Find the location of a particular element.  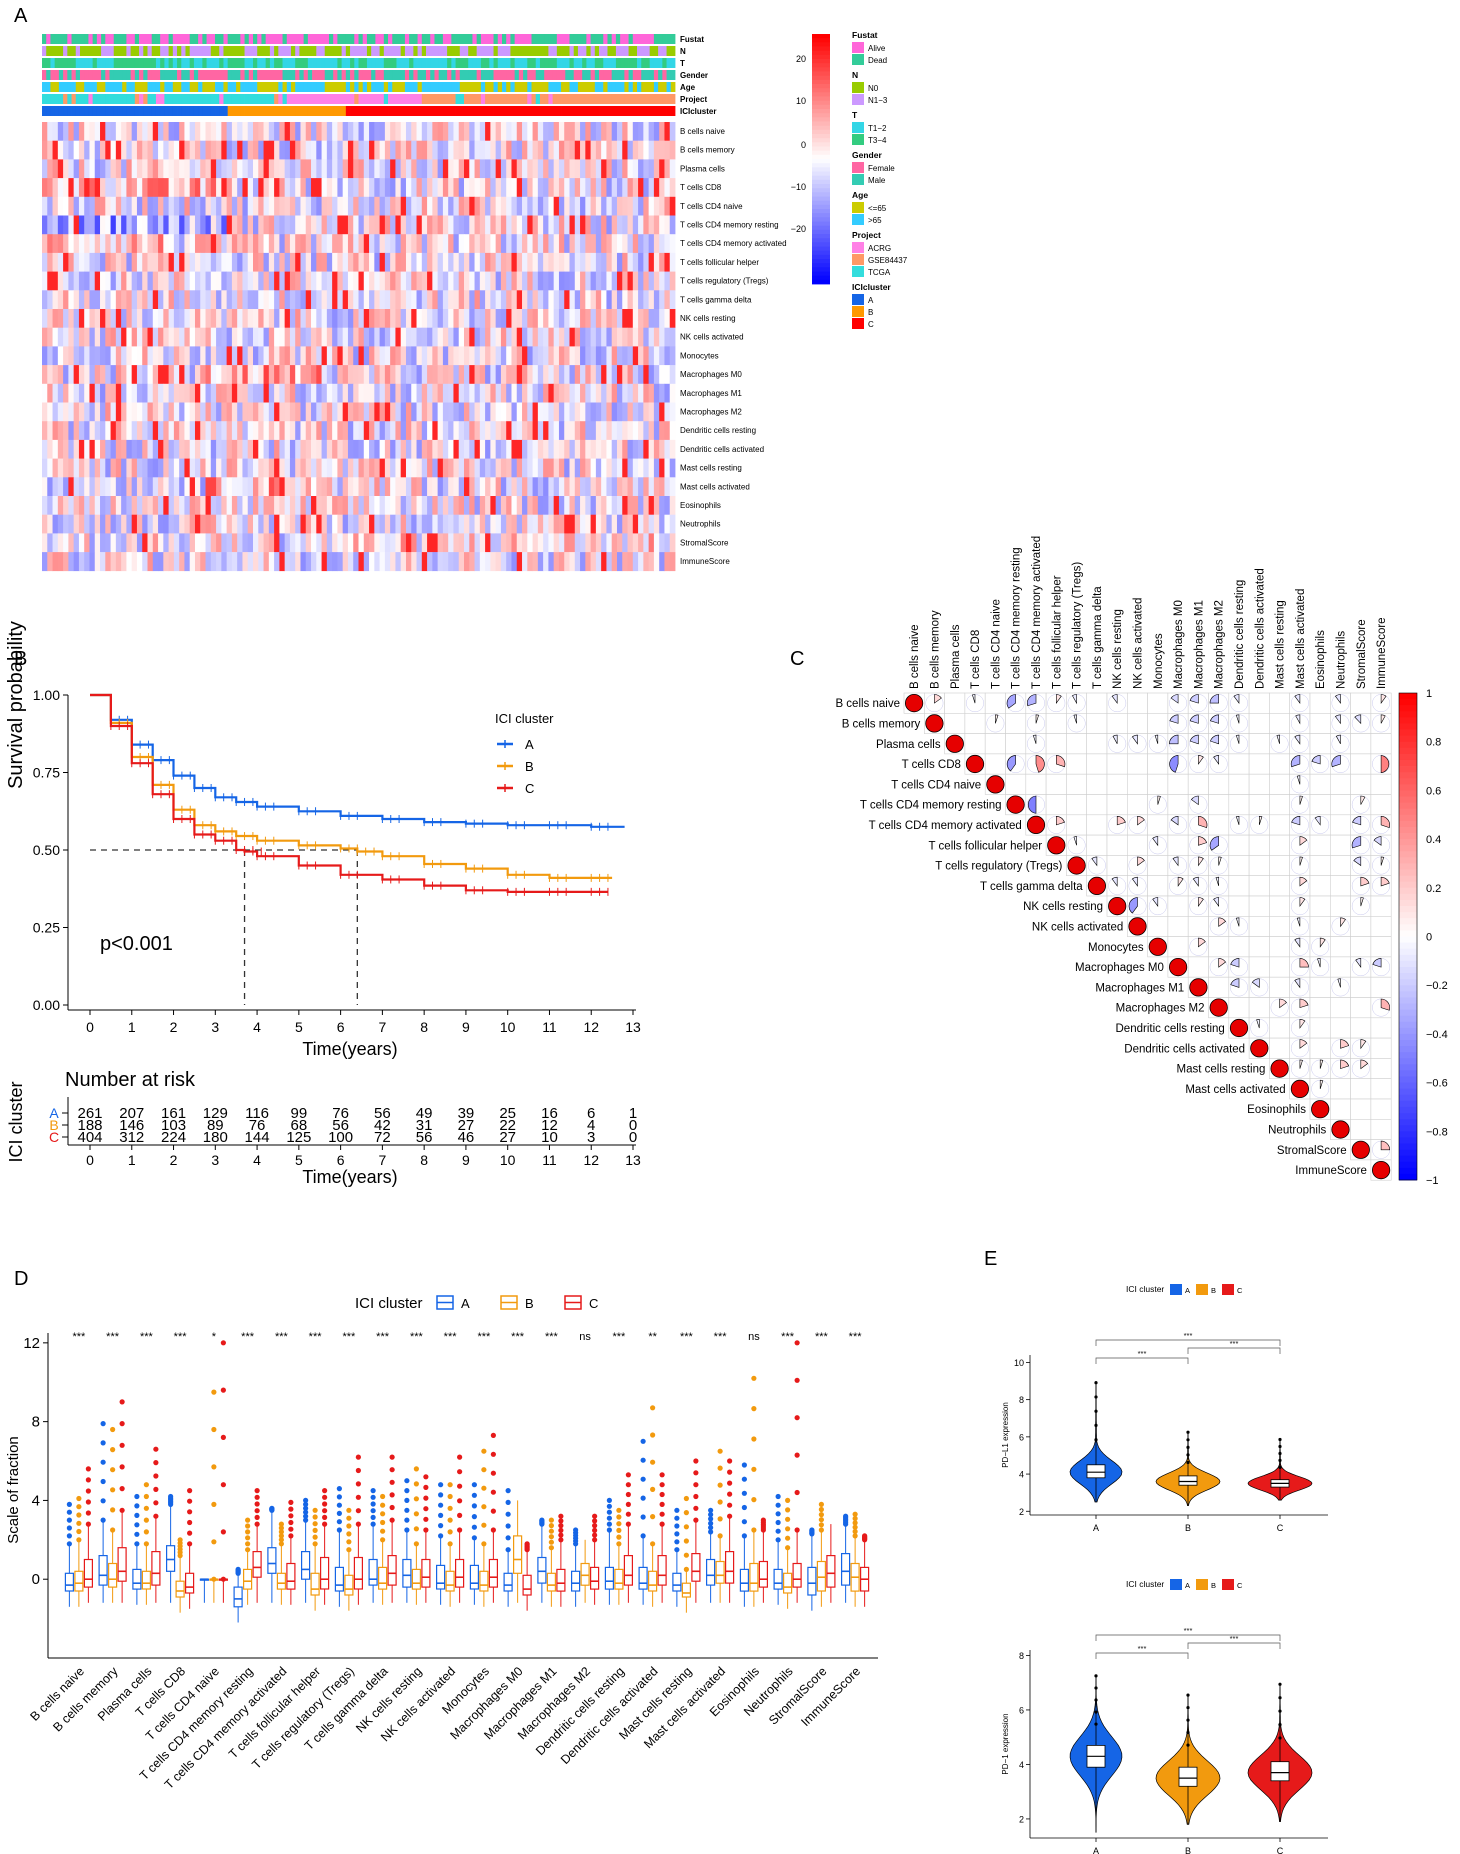

km-xtick-label: 0 is located at coordinates (90, 1027).